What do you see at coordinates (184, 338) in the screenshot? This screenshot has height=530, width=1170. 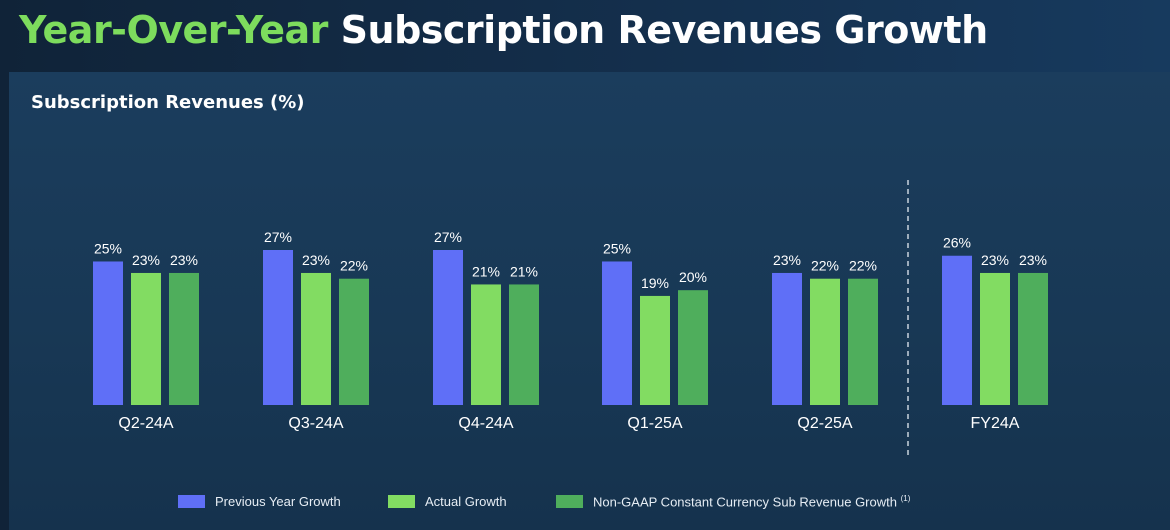 I see `bar-q2-24a-constant` at bounding box center [184, 338].